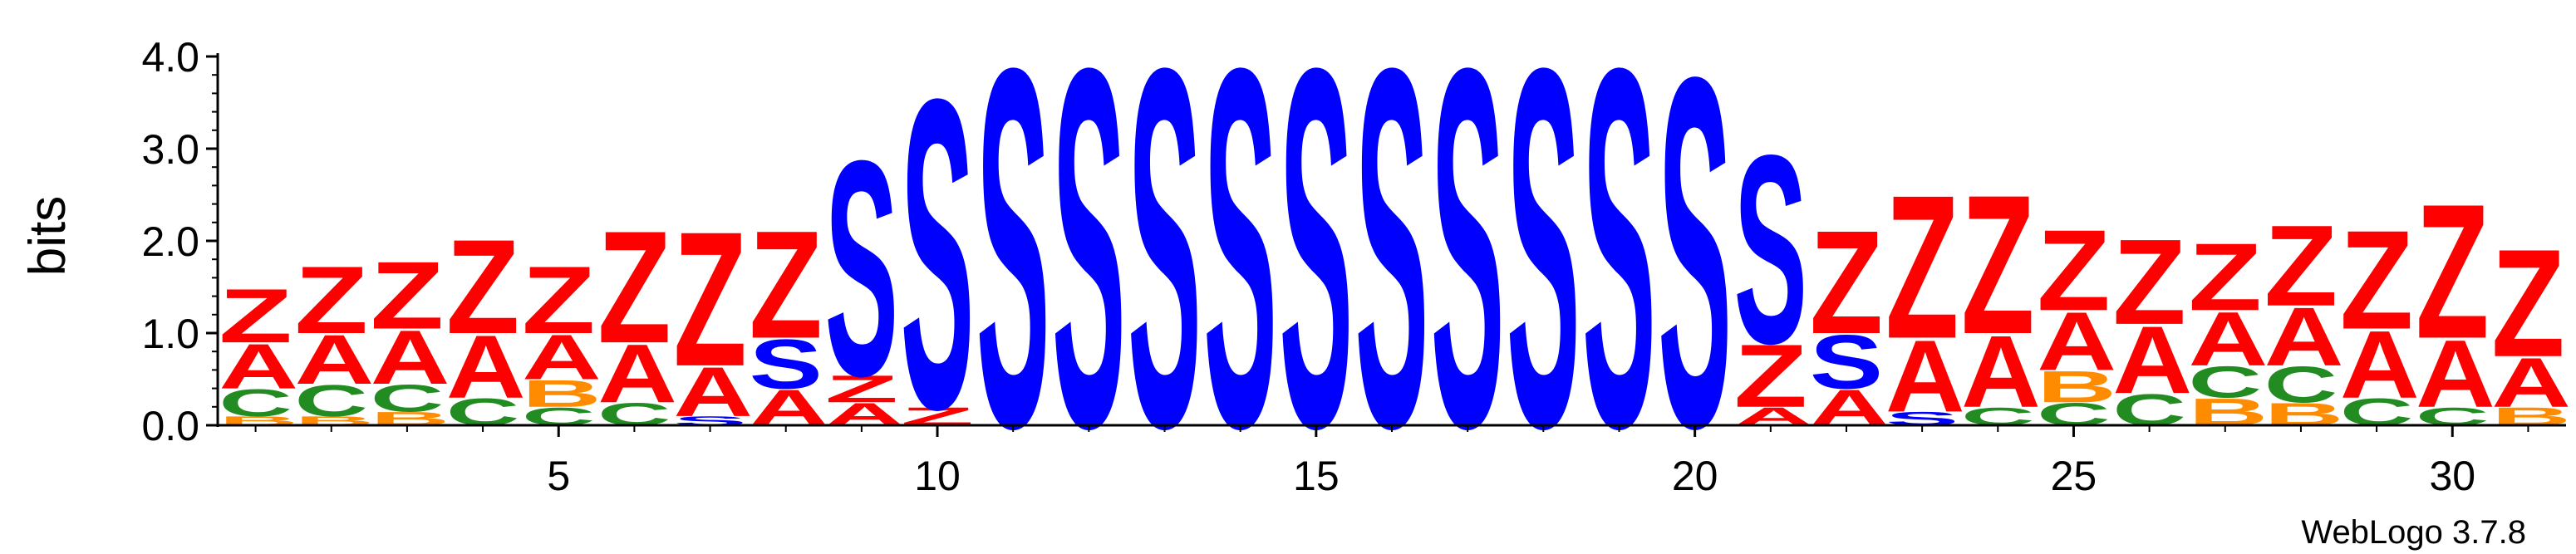 This screenshot has width=2576, height=554. Describe the element at coordinates (47, 236) in the screenshot. I see `y-axis-title: bits` at that location.